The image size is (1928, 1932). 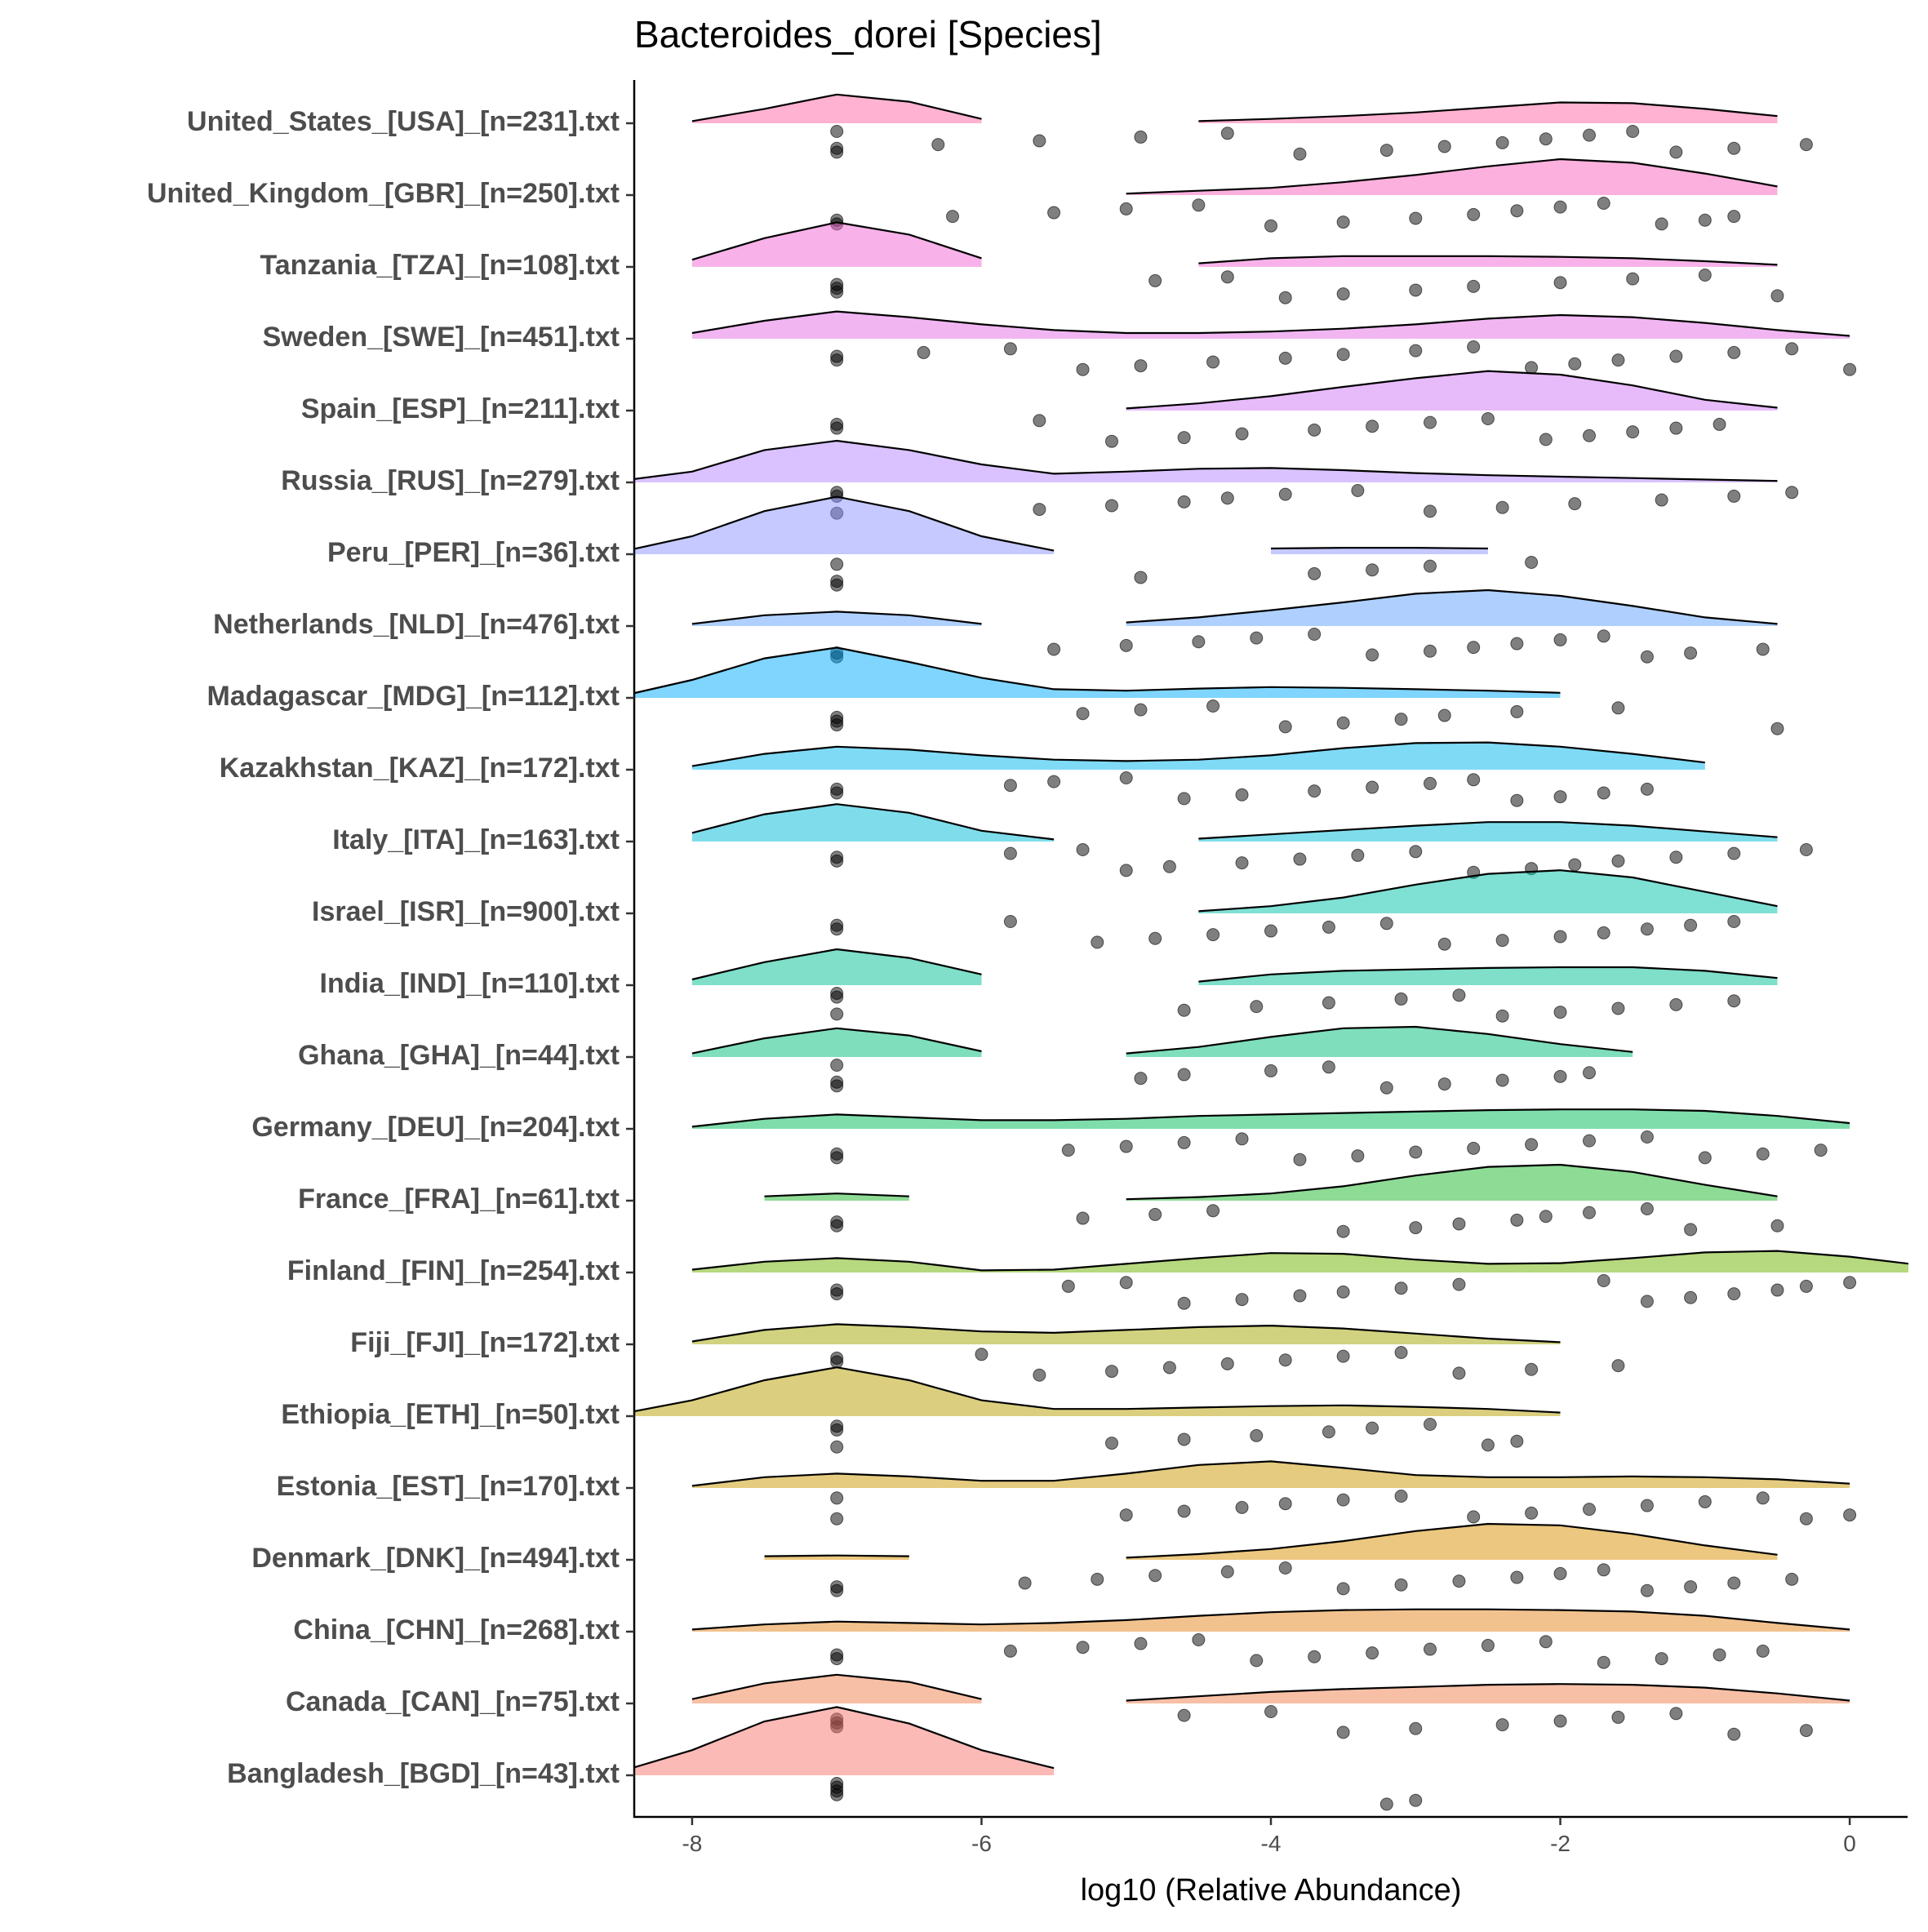 What do you see at coordinates (453, 1701) in the screenshot?
I see `category-label: Canada_[CAN]_[n=75].txt` at bounding box center [453, 1701].